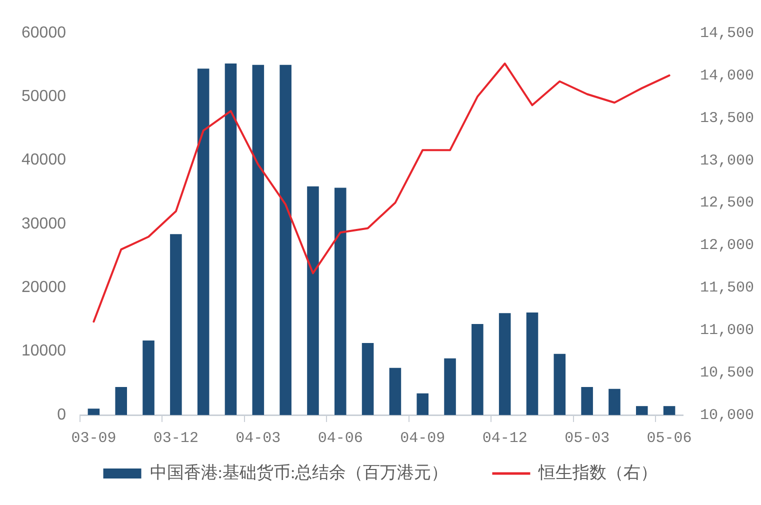 The width and height of the screenshot is (761, 505). I want to click on y2-tick-label: 14,500, so click(727, 33).